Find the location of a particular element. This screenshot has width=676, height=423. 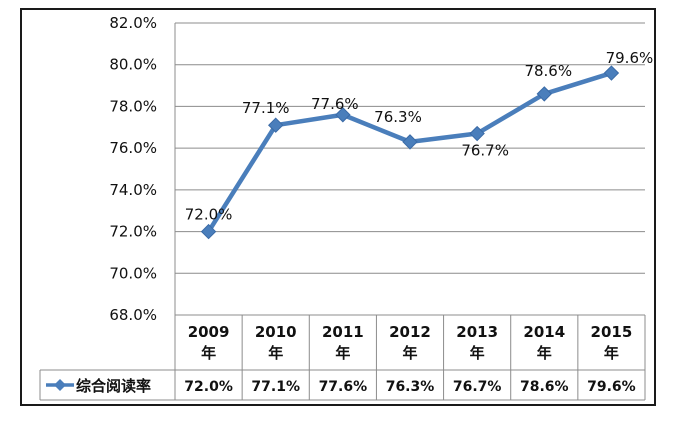

table-value: 77.1% is located at coordinates (275, 387).